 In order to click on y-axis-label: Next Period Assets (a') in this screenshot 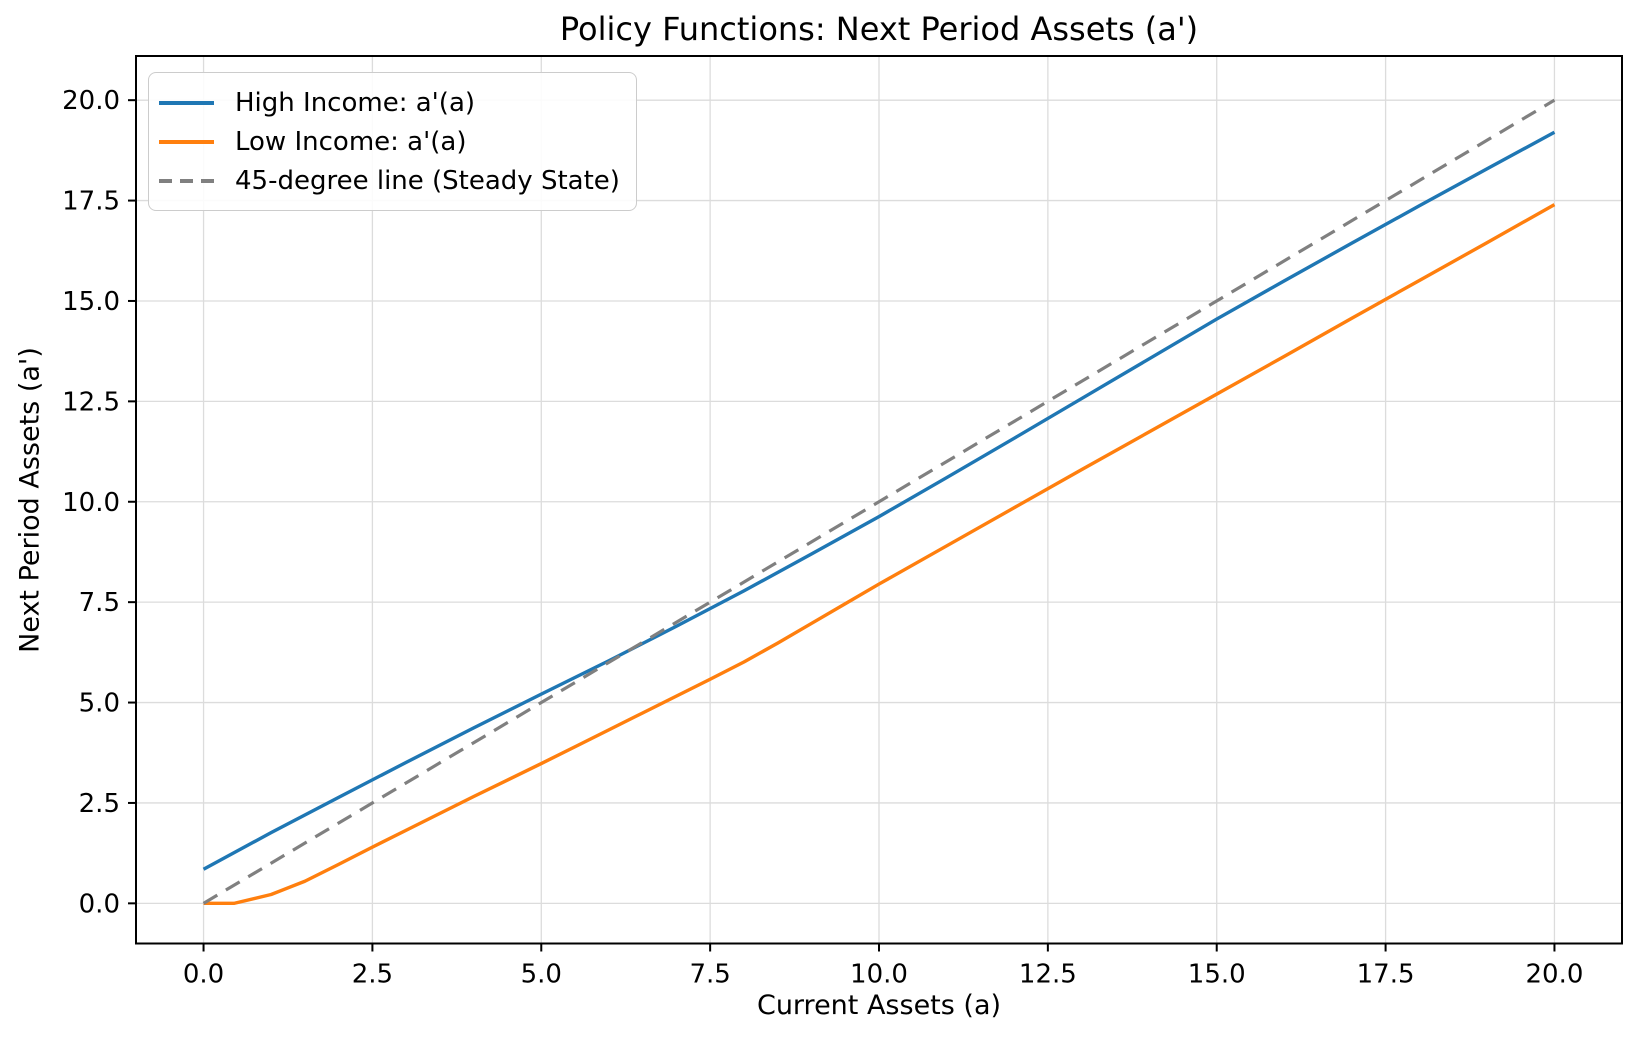, I will do `click(30, 500)`.